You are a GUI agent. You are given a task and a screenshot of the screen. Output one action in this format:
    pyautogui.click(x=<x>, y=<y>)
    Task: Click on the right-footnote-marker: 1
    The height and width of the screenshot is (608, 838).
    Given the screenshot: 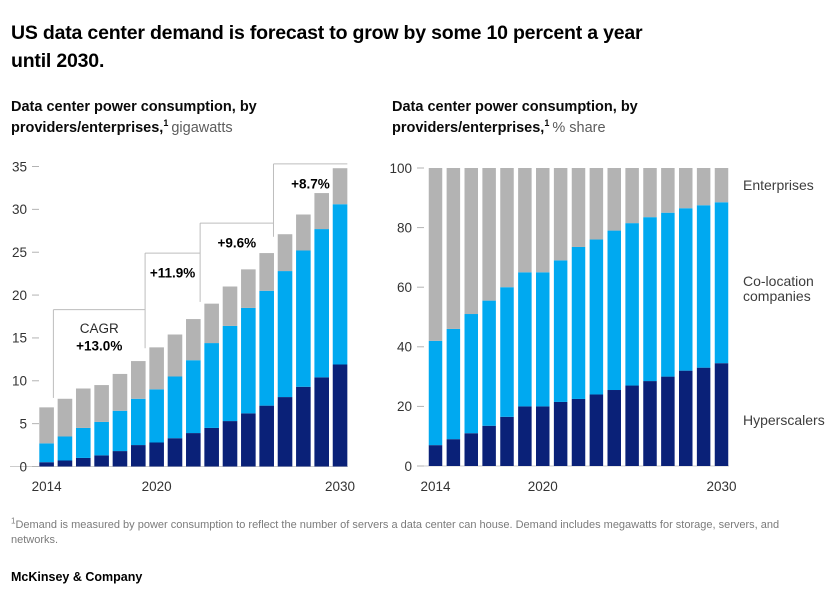 What is the action you would take?
    pyautogui.click(x=547, y=123)
    